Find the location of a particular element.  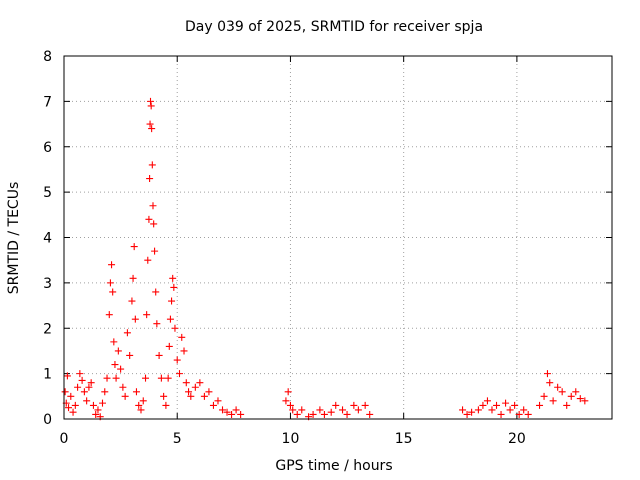

x-tick-label: 20 is located at coordinates (517, 439).